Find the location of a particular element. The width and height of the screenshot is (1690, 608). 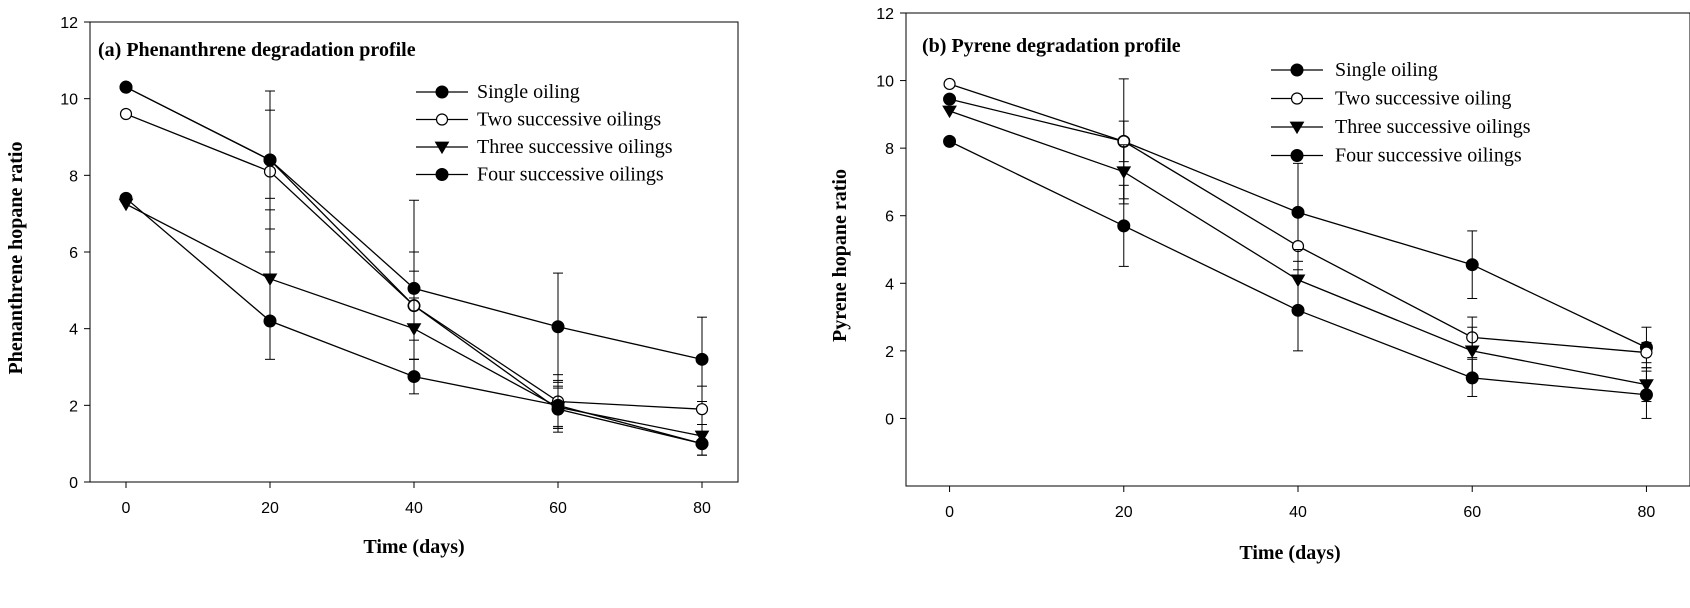

y-axis-title: Pyrene hopane ratio is located at coordinates (840, 255).